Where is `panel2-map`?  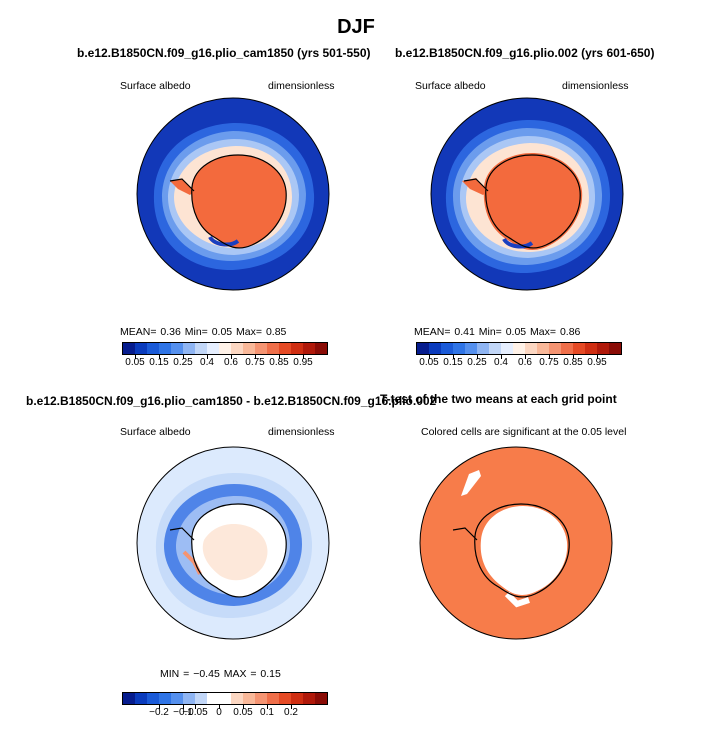 panel2-map is located at coordinates (527, 194).